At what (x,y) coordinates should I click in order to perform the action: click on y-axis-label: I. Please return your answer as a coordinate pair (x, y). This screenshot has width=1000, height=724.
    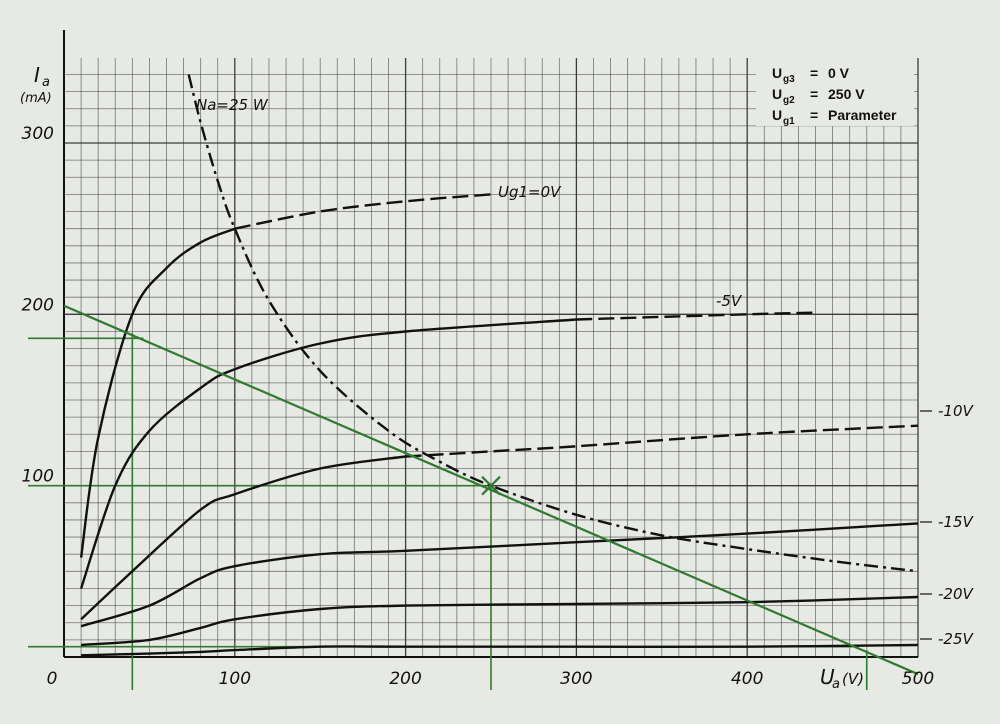
    Looking at the image, I should click on (37, 75).